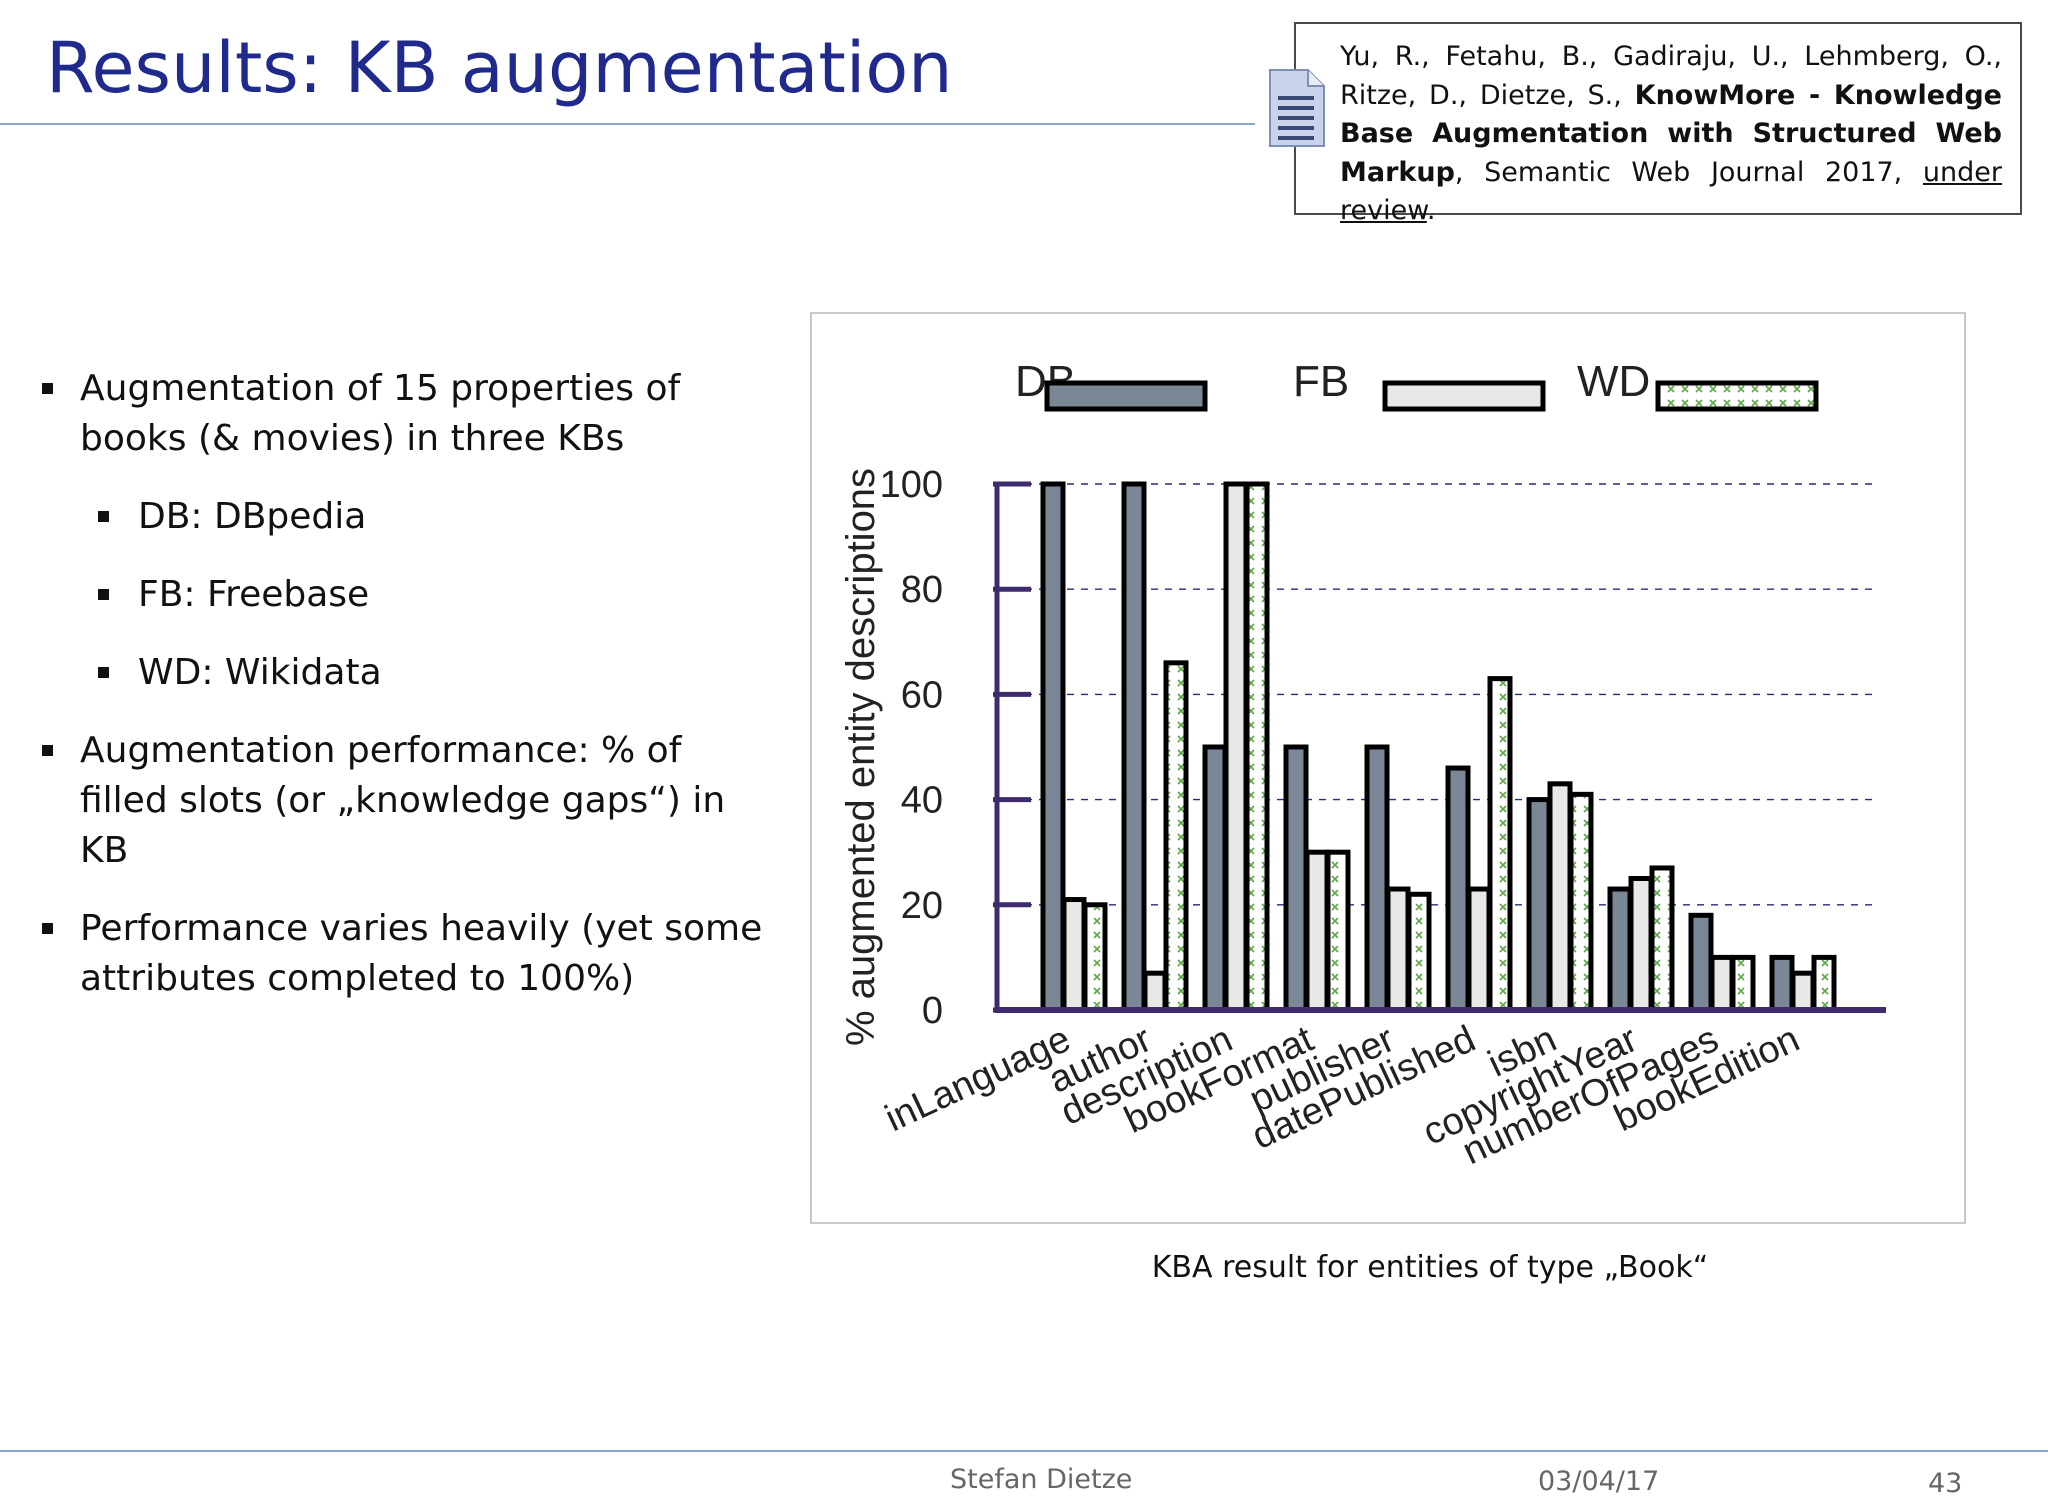  Describe the element at coordinates (1155, 991) in the screenshot. I see `bar-fb-author` at that location.